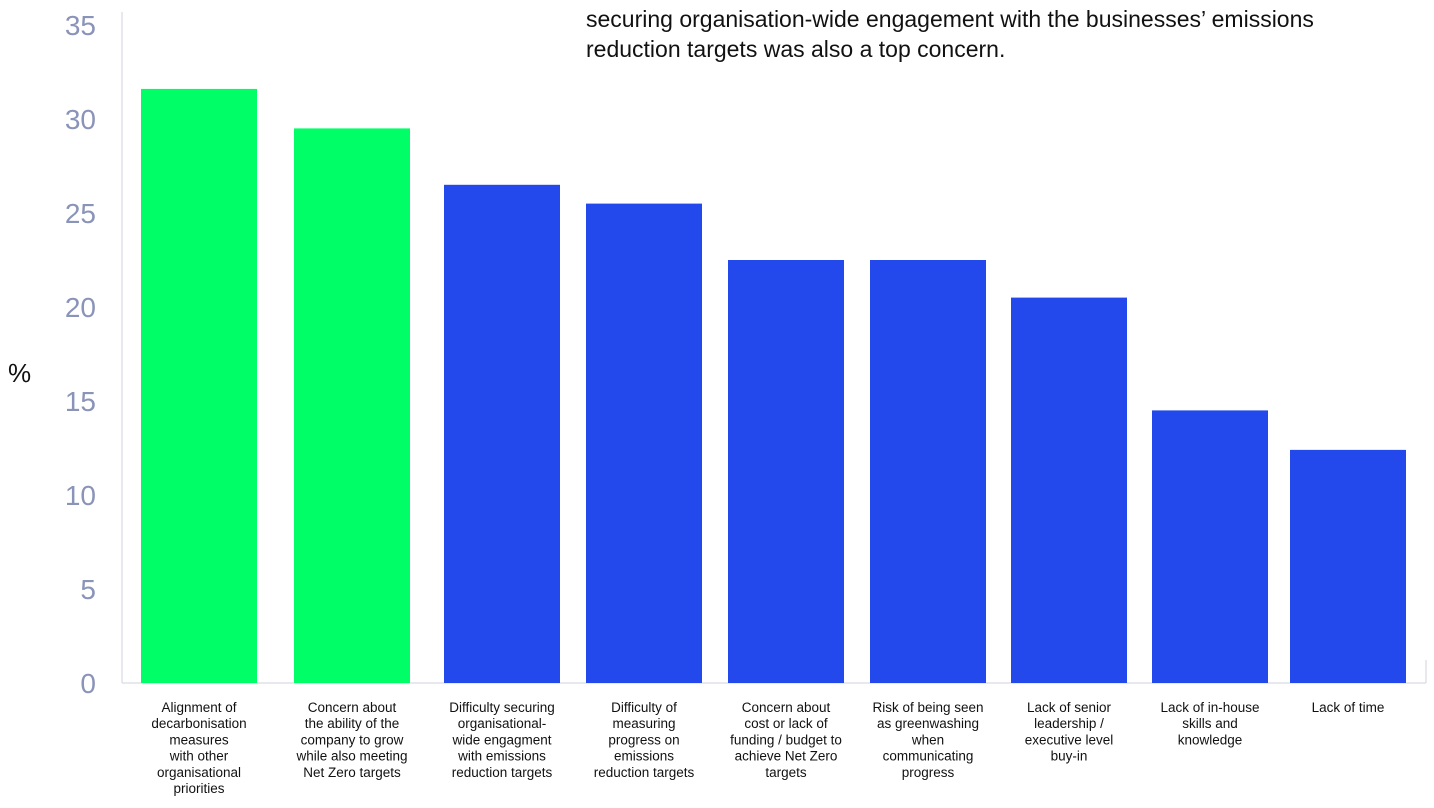 This screenshot has width=1434, height=808. Describe the element at coordinates (88, 683) in the screenshot. I see `y-tick-label: 0` at that location.